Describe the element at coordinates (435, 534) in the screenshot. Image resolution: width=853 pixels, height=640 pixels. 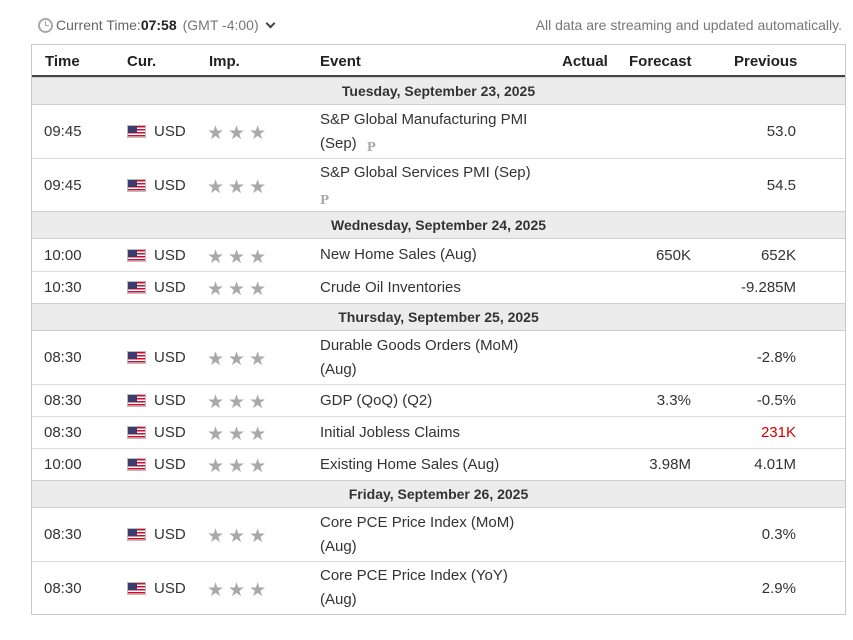
I see `event-cell: Core PCE Price Index (MoM) (Aug)` at that location.